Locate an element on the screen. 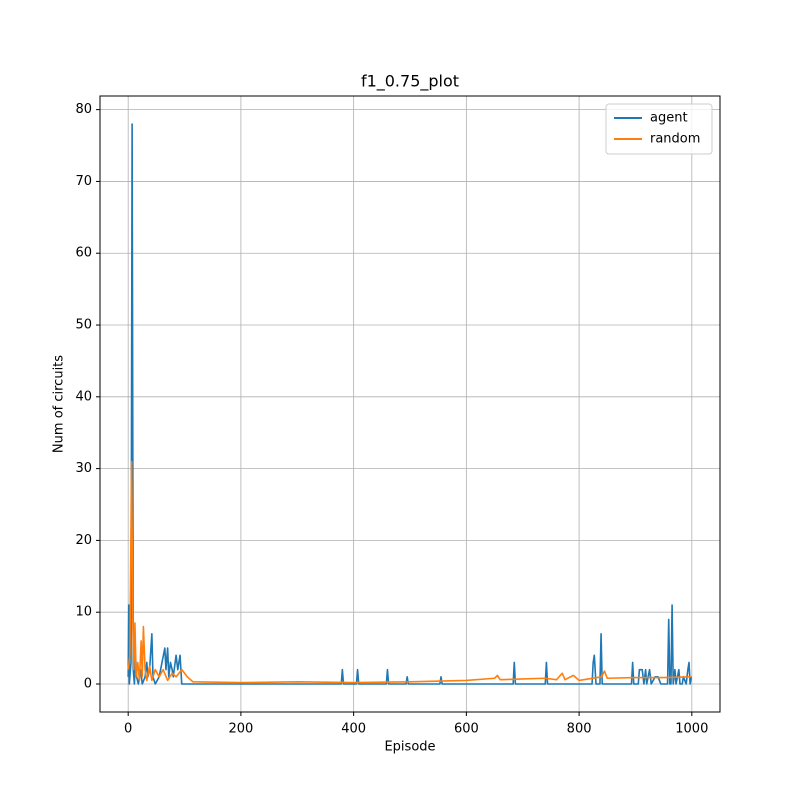  chart-title: f1_0.75_plot is located at coordinates (410, 82).